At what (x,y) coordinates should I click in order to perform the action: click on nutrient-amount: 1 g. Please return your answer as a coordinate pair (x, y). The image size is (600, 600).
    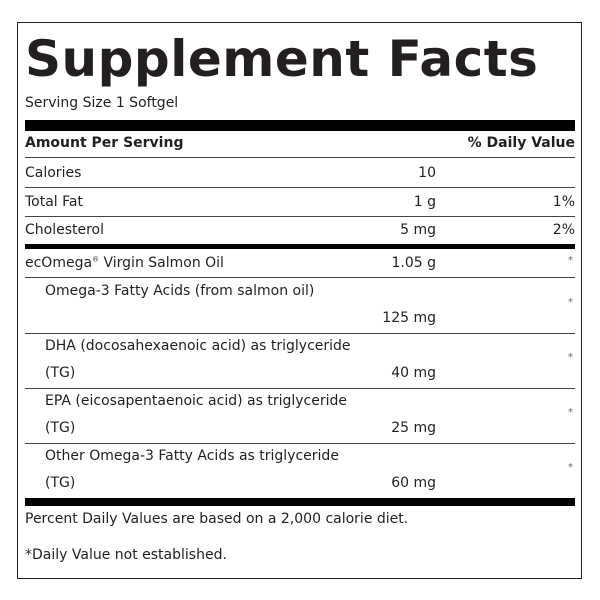
    Looking at the image, I should click on (424, 202).